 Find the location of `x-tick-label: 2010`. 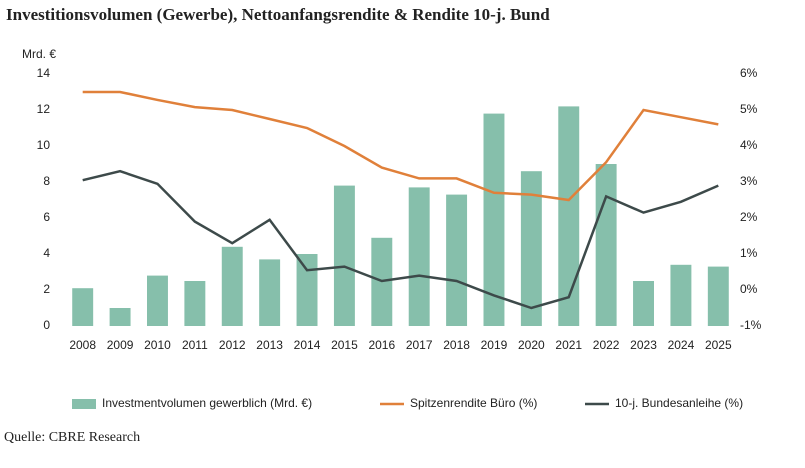

x-tick-label: 2010 is located at coordinates (157, 345).